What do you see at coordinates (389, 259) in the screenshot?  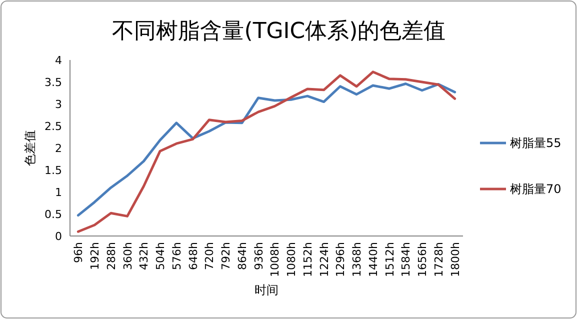 I see `x-tick-label: 1512h` at bounding box center [389, 259].